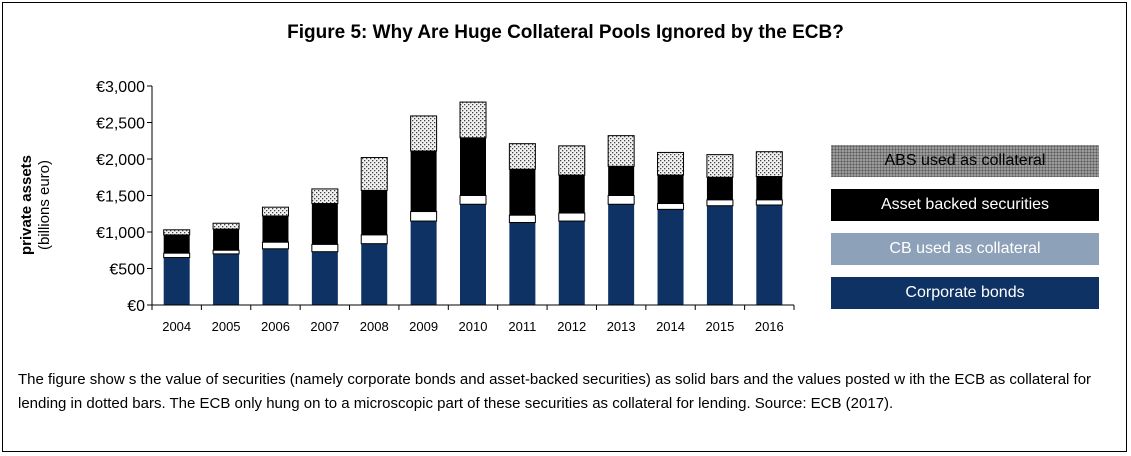 The width and height of the screenshot is (1131, 456). Describe the element at coordinates (621, 181) in the screenshot. I see `bar-asset_backed-2013` at that location.